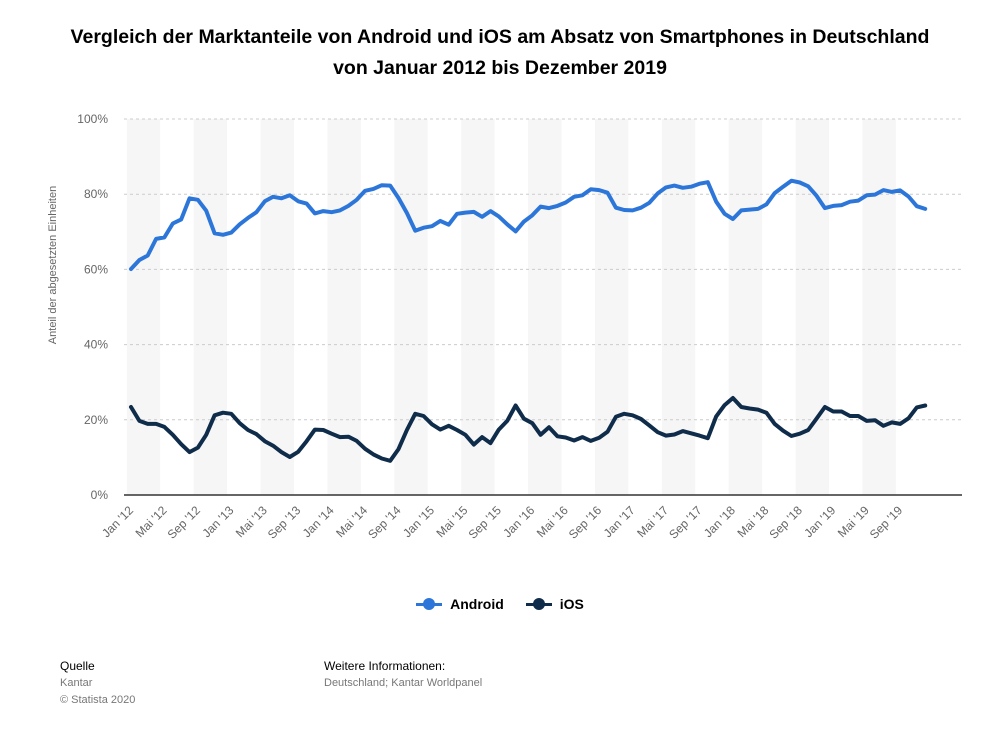 The image size is (1000, 743). I want to click on x-tick-label: Jan '18, so click(719, 521).